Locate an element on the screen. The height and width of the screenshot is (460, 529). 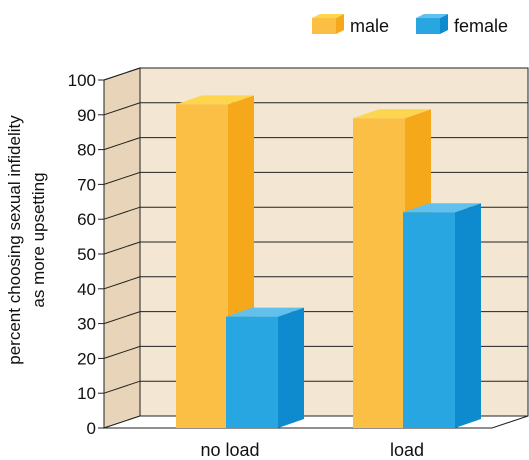
legend-label: female is located at coordinates (481, 26).